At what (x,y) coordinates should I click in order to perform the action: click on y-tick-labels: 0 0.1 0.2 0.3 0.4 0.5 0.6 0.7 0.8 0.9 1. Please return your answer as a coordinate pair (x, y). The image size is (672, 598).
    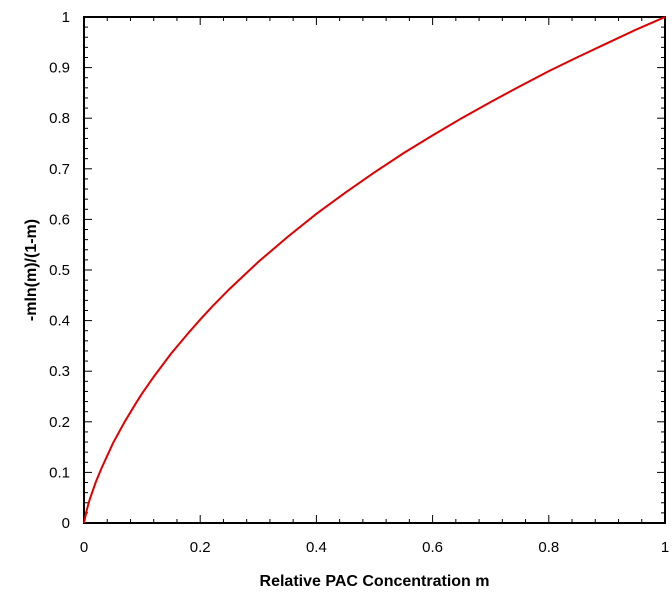
    Looking at the image, I should click on (59, 270).